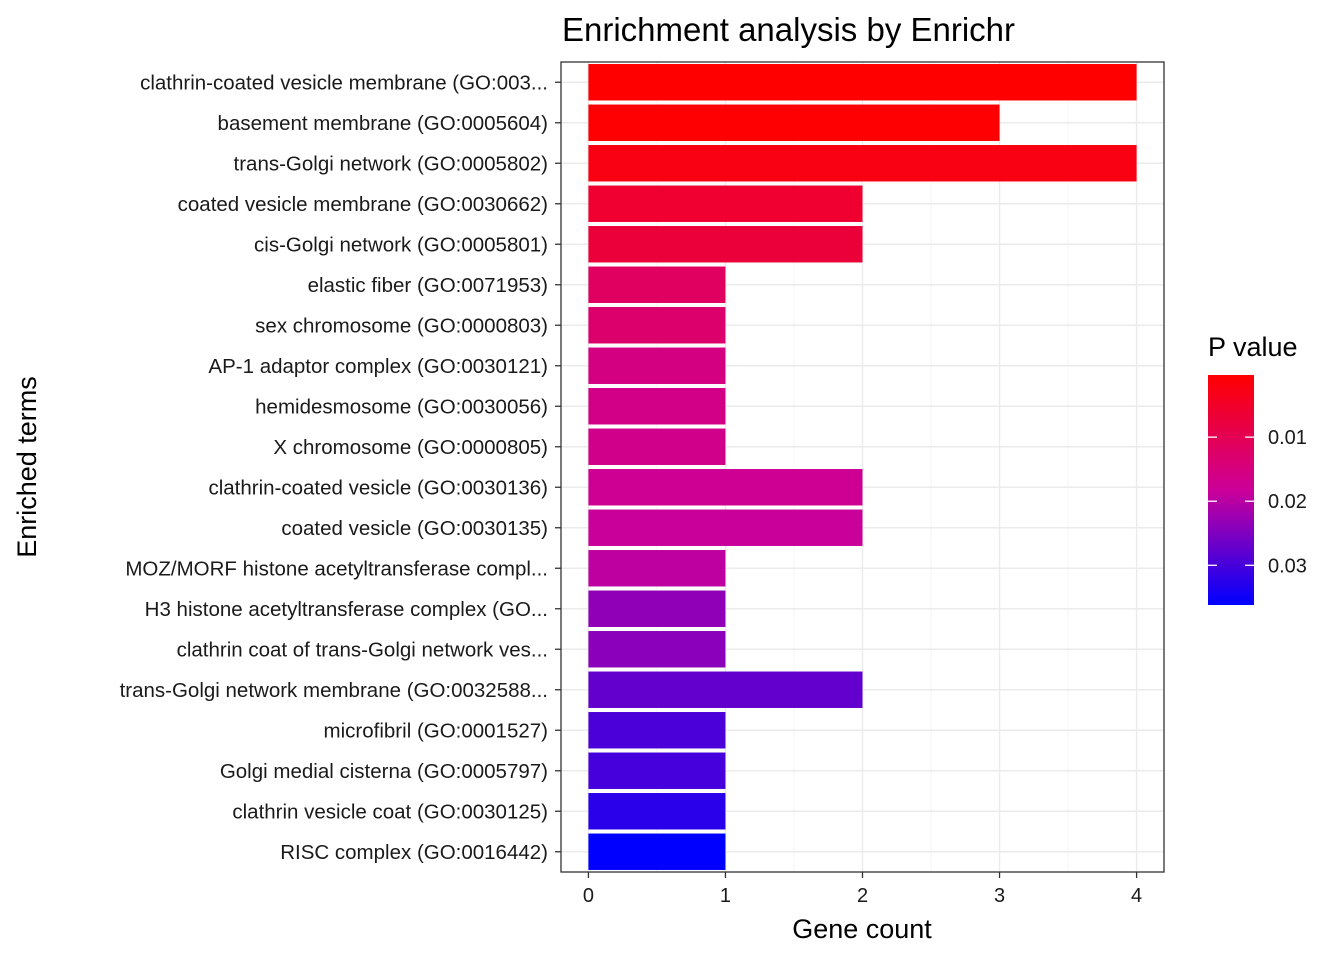 This screenshot has width=1344, height=960. What do you see at coordinates (378, 487) in the screenshot?
I see `y-category-label: clathrin-coated vesicle (GO:0030136)` at bounding box center [378, 487].